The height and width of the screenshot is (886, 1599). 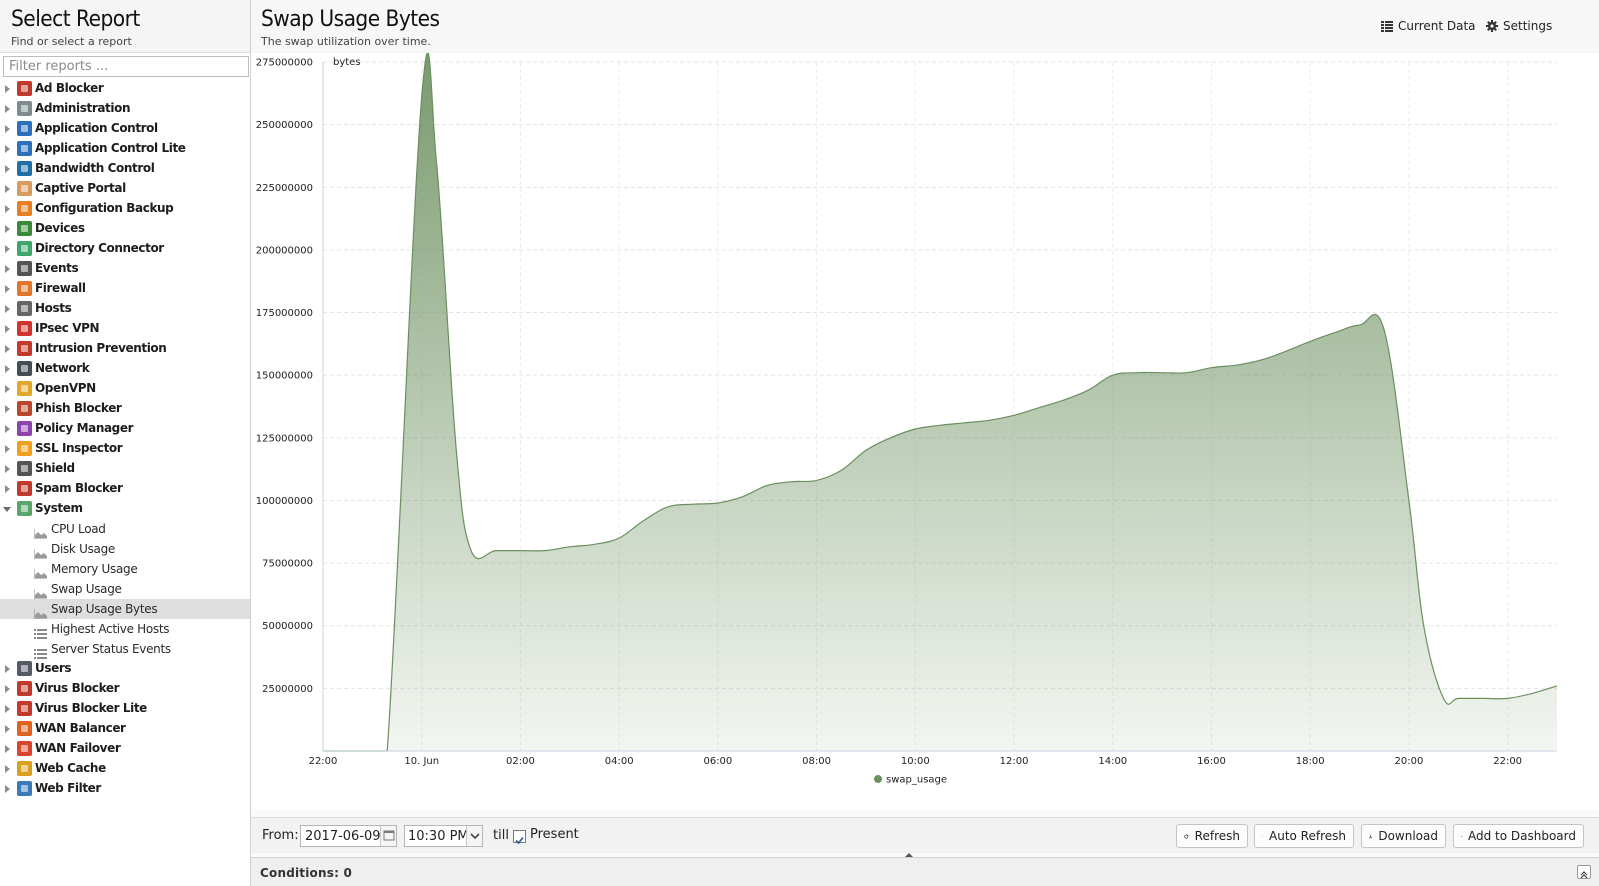 I want to click on from-date-field: 2017-06-09, so click(x=348, y=836).